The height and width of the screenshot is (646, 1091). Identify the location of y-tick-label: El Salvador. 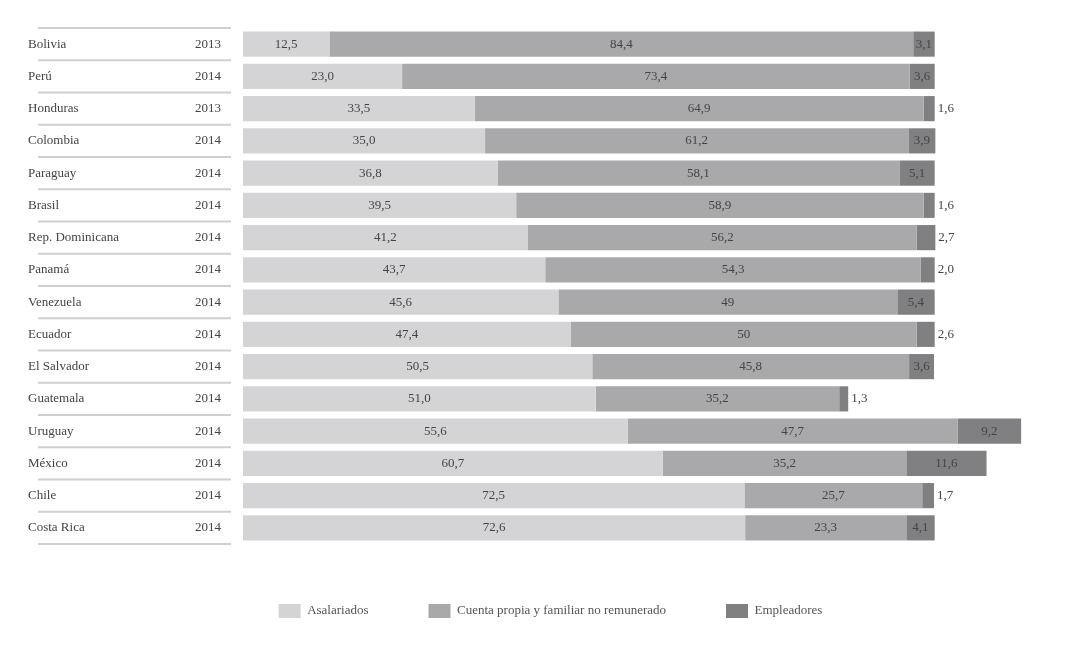
(59, 366).